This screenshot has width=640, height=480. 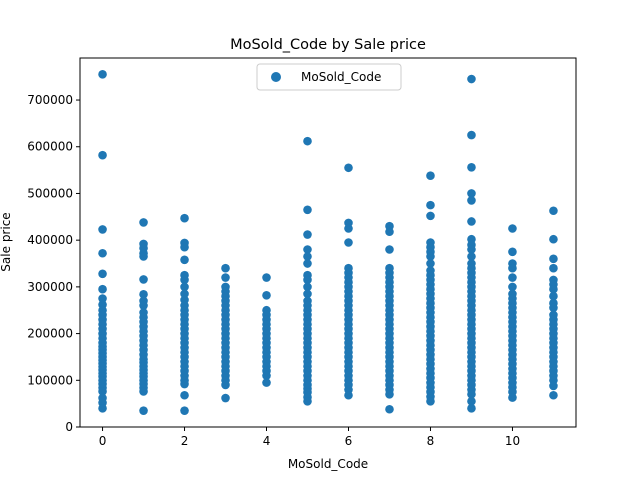 I want to click on y-tick-label: 0, so click(x=69, y=427).